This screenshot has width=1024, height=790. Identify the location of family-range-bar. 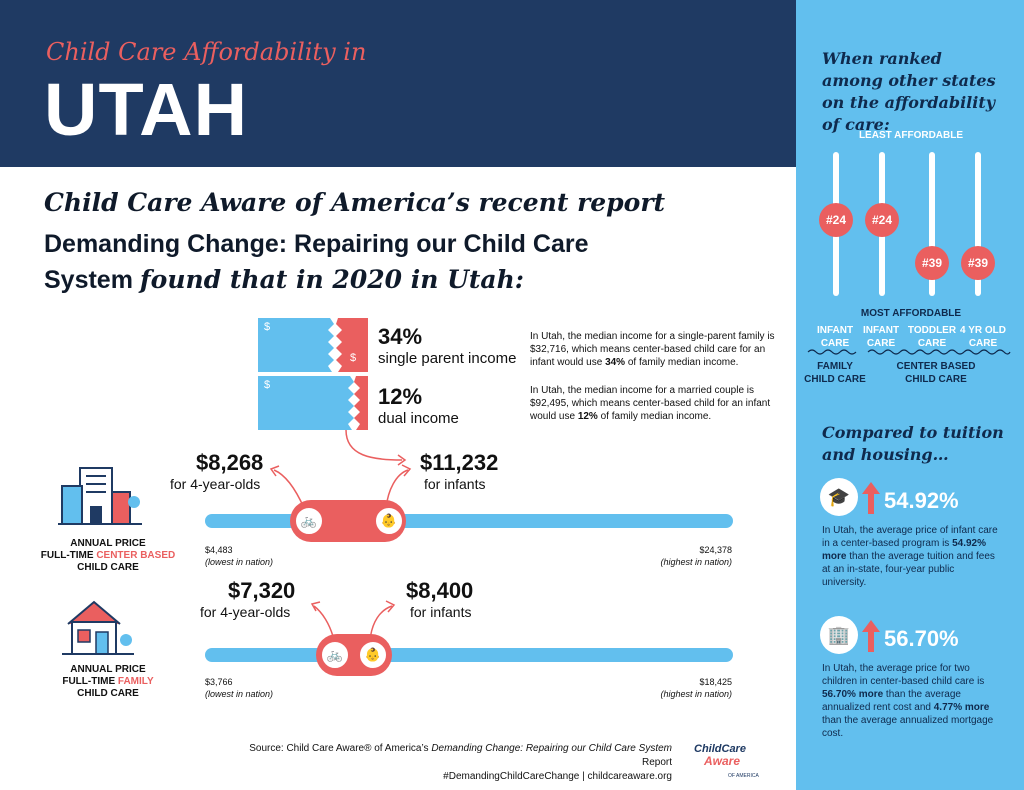
(469, 655).